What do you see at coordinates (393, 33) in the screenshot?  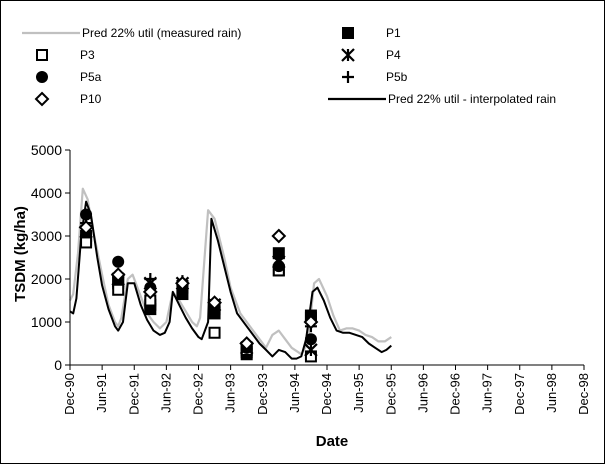 I see `legend-label: P1` at bounding box center [393, 33].